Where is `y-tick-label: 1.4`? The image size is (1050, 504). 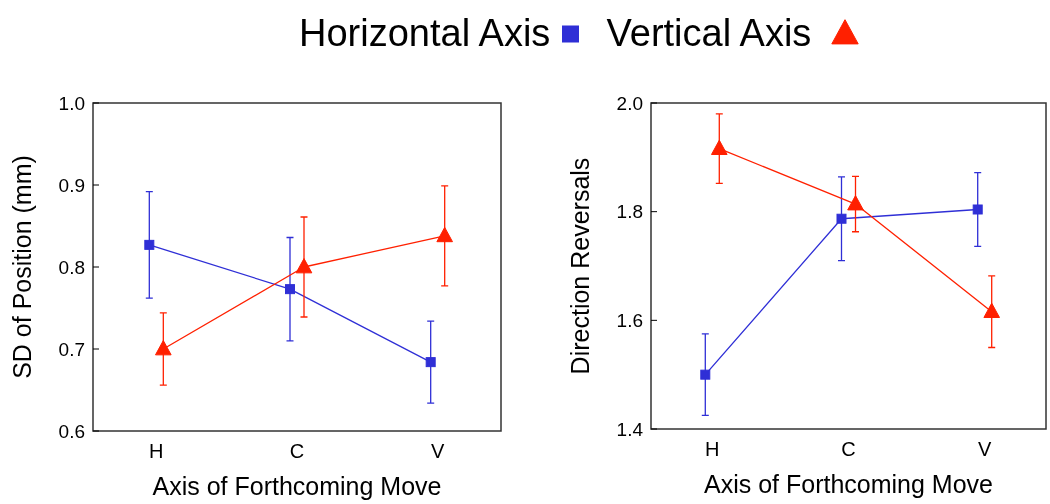
y-tick-label: 1.4 is located at coordinates (630, 429).